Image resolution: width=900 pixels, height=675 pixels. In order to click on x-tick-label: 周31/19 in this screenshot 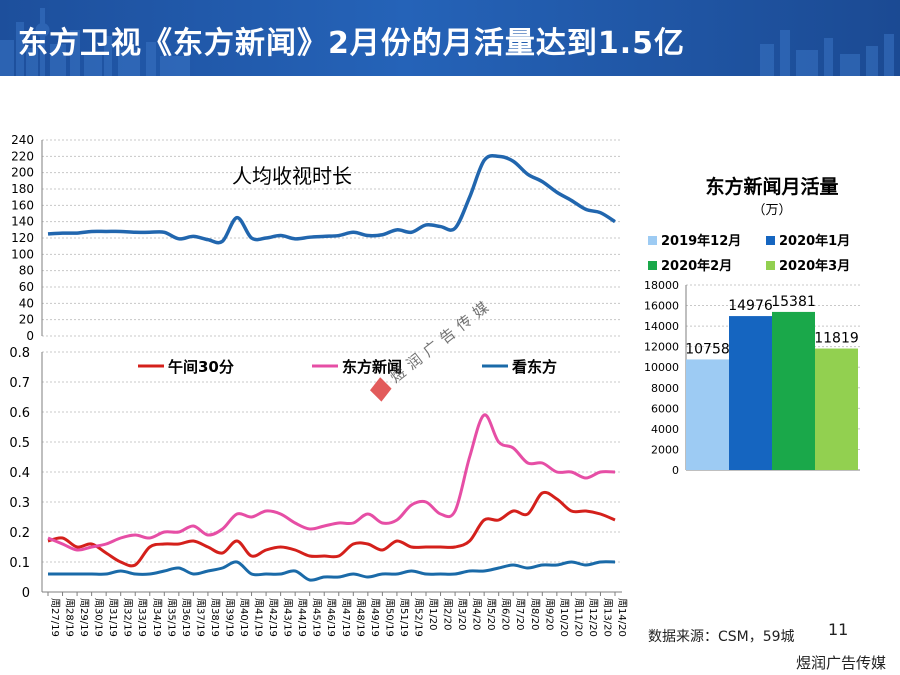, I will do `click(113, 617)`.